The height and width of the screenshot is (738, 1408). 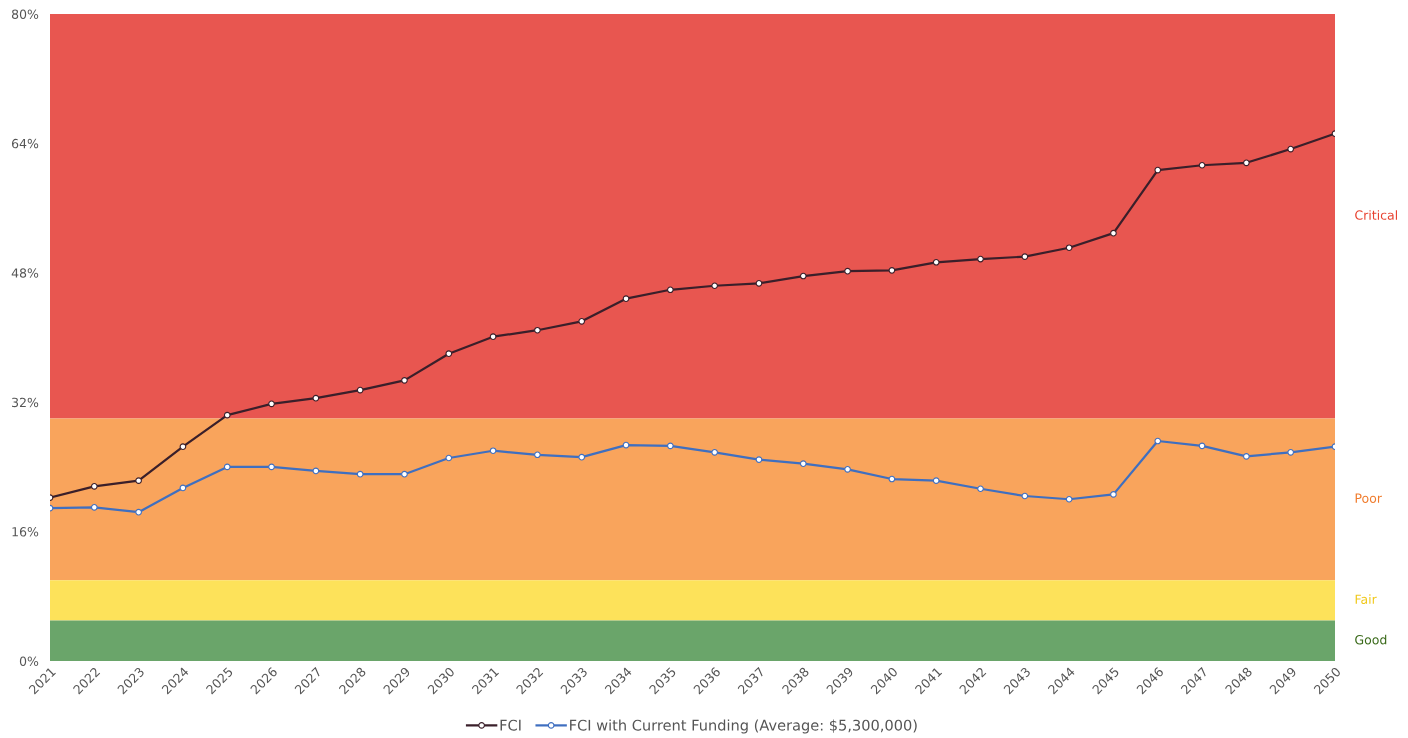 I want to click on y-tick-label: 80%, so click(x=25, y=14).